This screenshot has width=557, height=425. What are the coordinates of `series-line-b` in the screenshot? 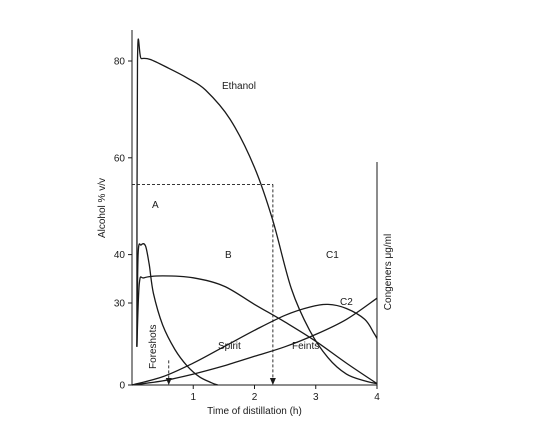 It's located at (257, 330).